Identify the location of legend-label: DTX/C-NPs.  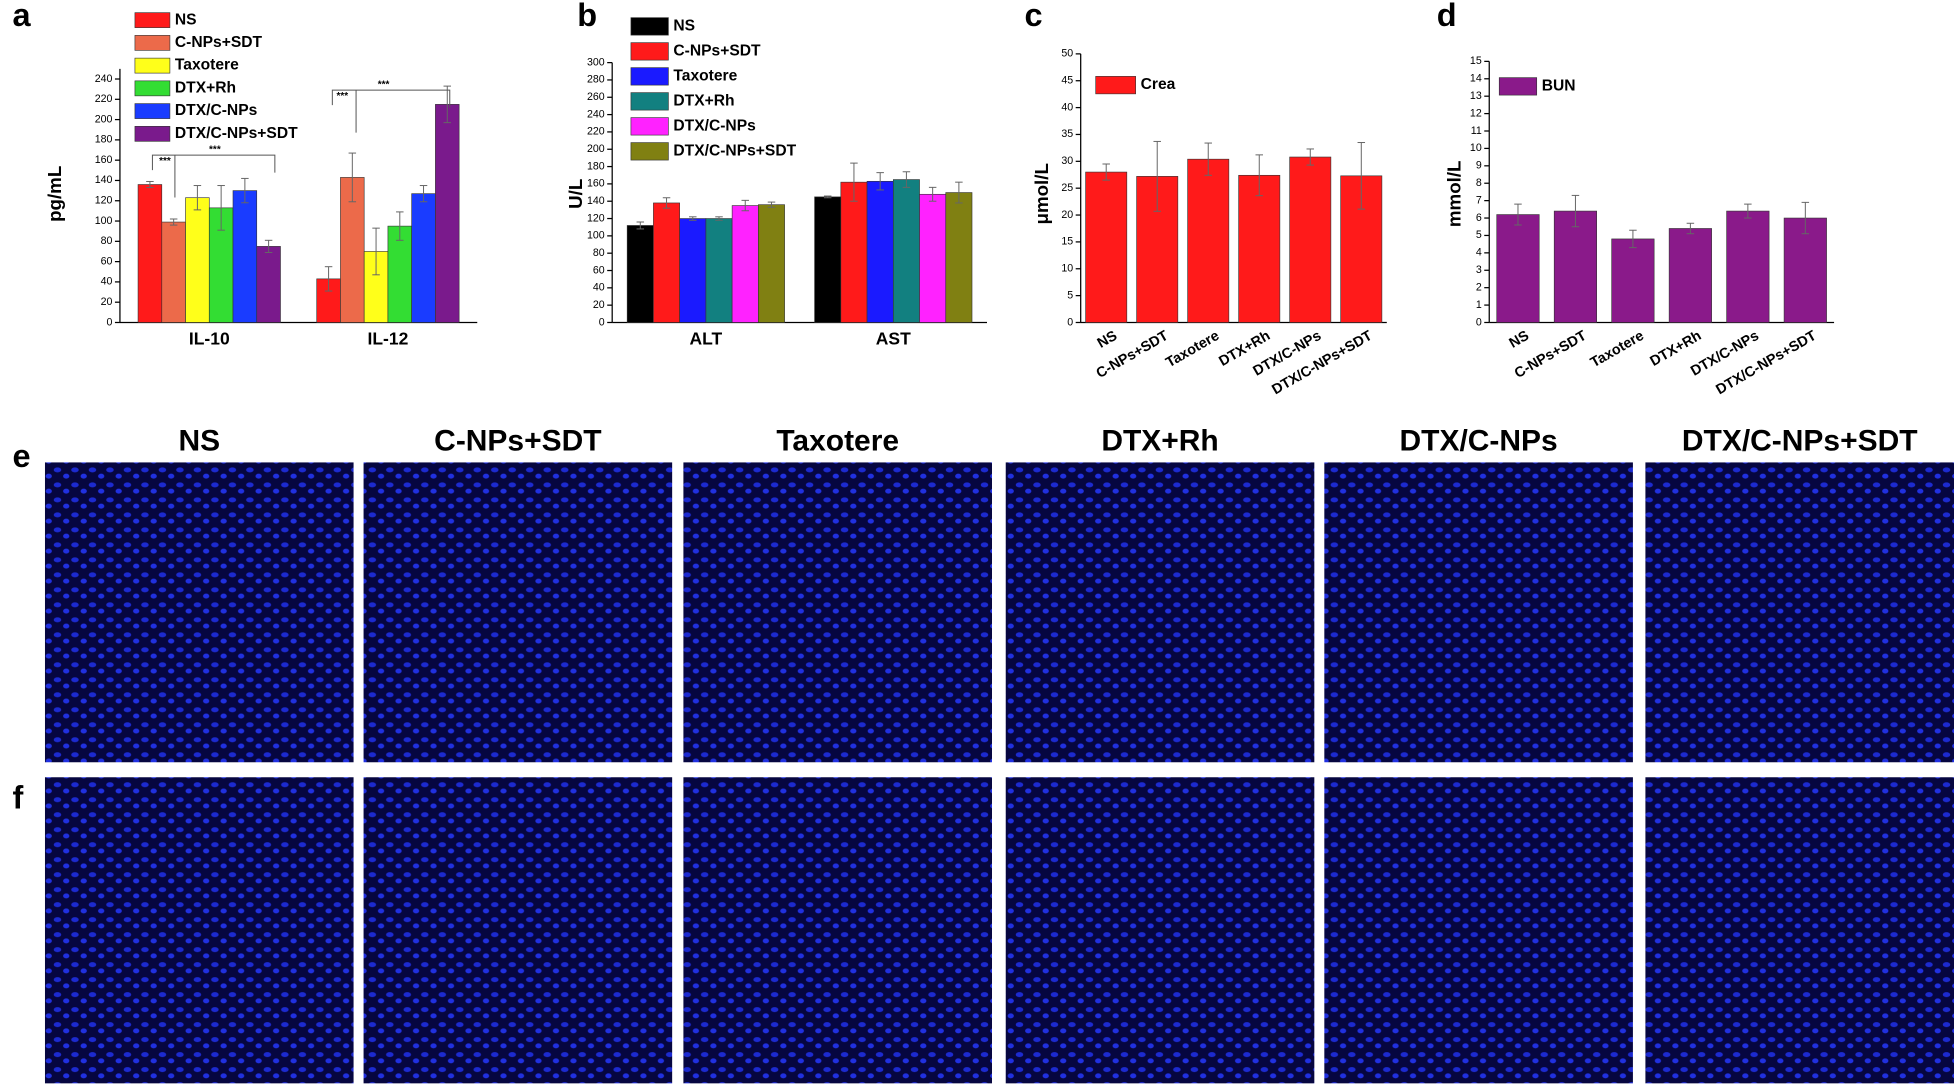
(216, 110).